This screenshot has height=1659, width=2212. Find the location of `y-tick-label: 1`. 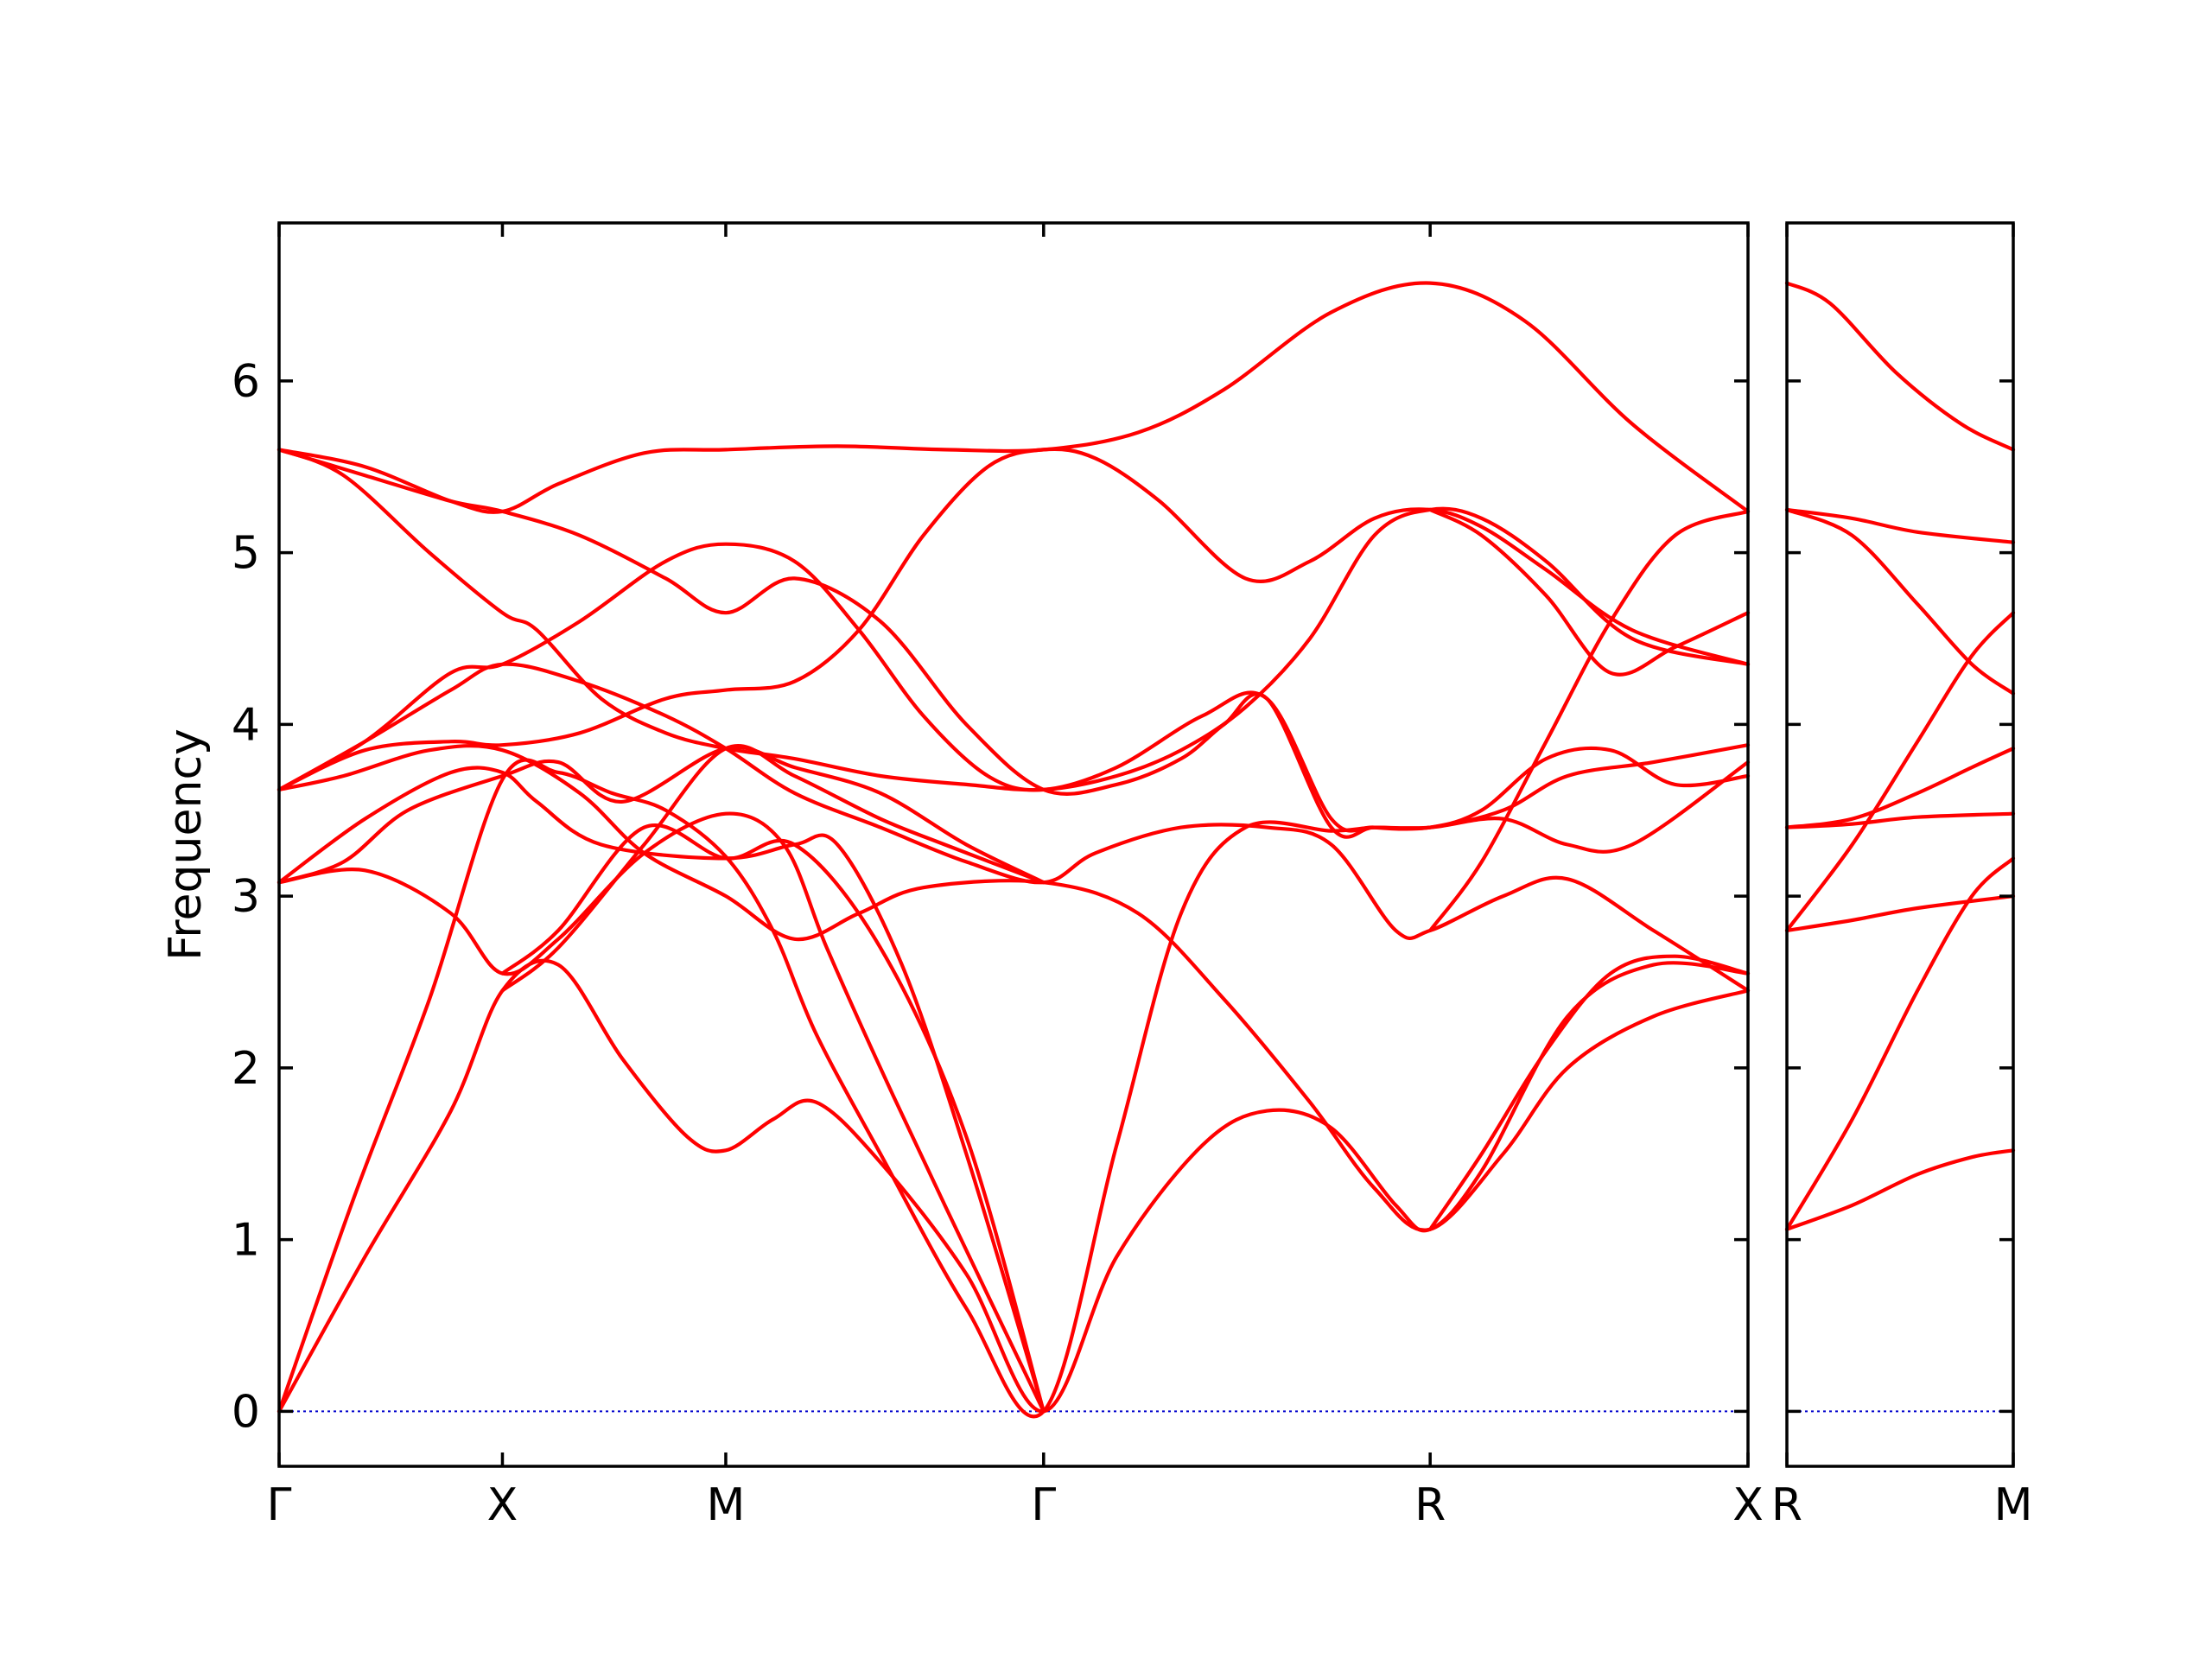

y-tick-label: 1 is located at coordinates (246, 1241).